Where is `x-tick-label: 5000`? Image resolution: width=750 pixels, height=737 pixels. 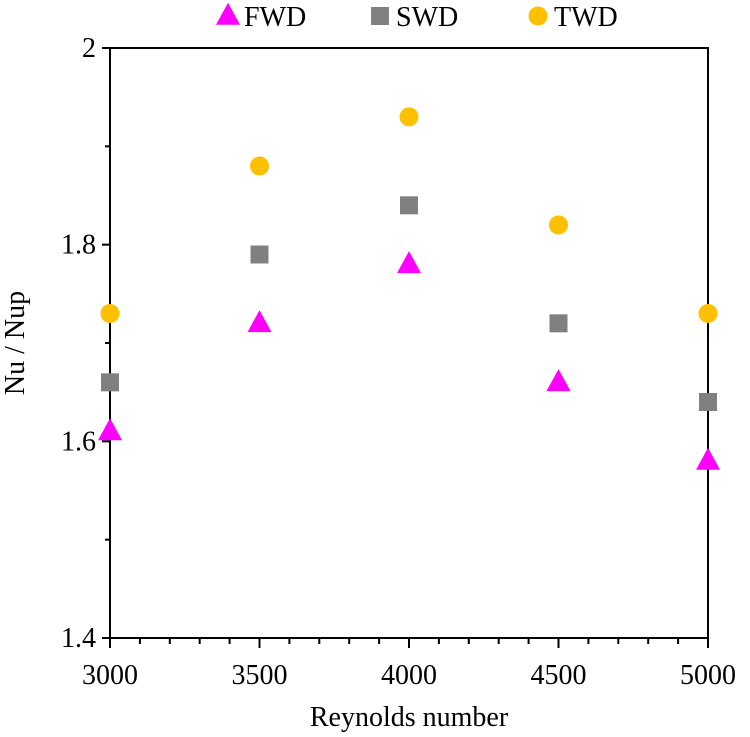
x-tick-label: 5000 is located at coordinates (708, 675).